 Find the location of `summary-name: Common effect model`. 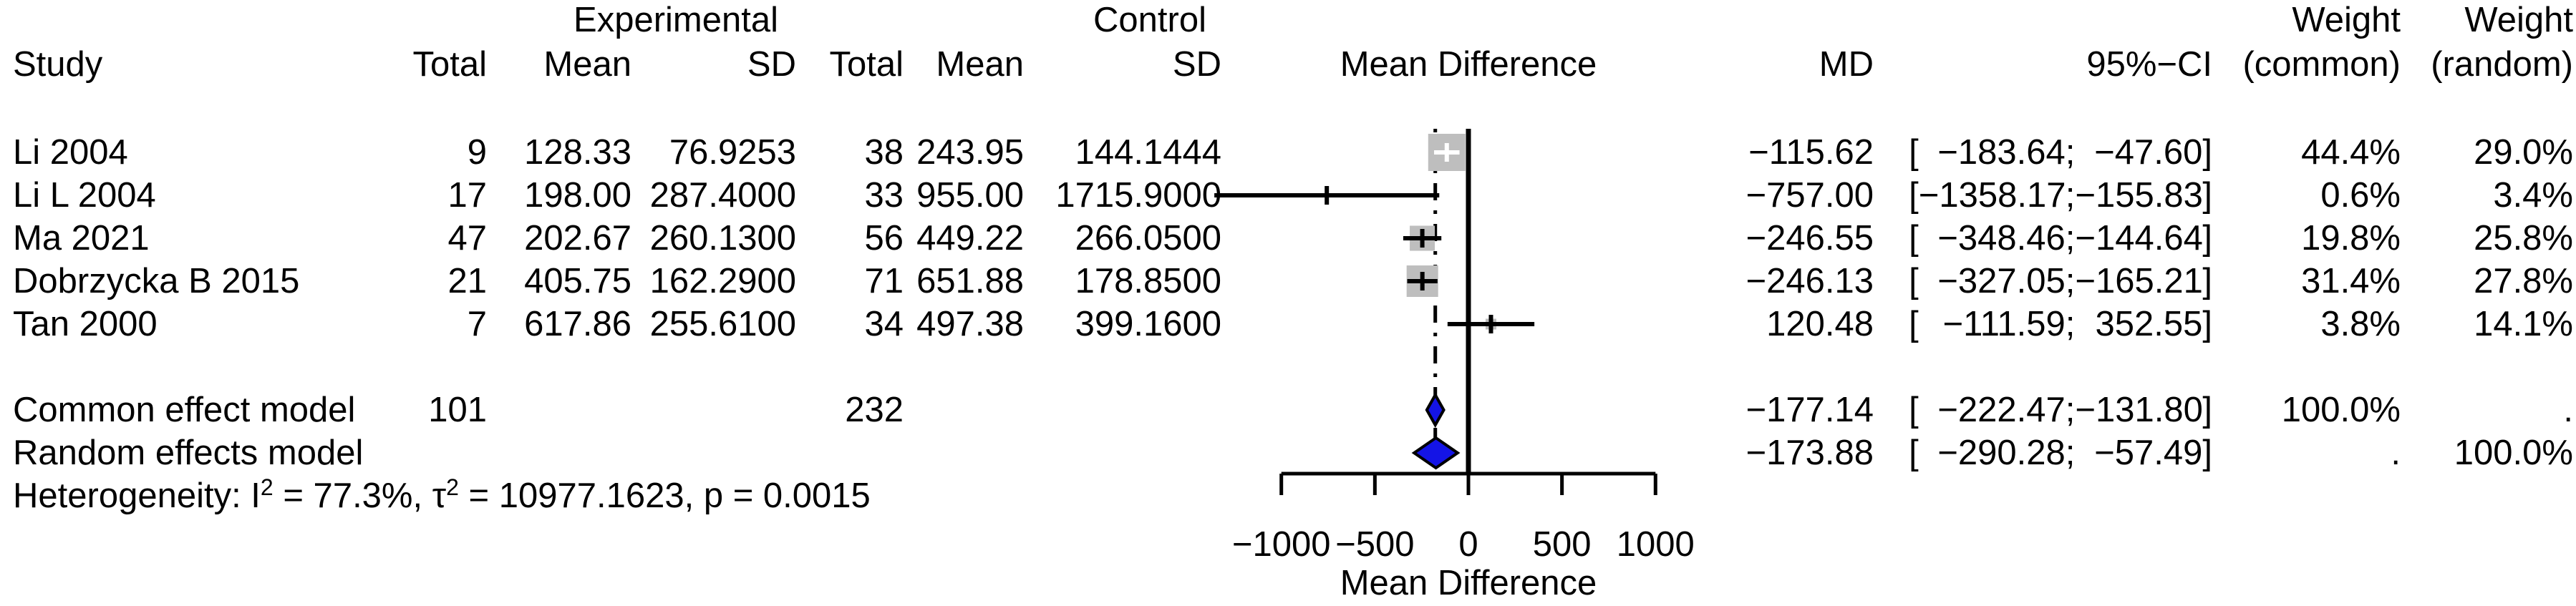

summary-name: Common effect model is located at coordinates (185, 410).